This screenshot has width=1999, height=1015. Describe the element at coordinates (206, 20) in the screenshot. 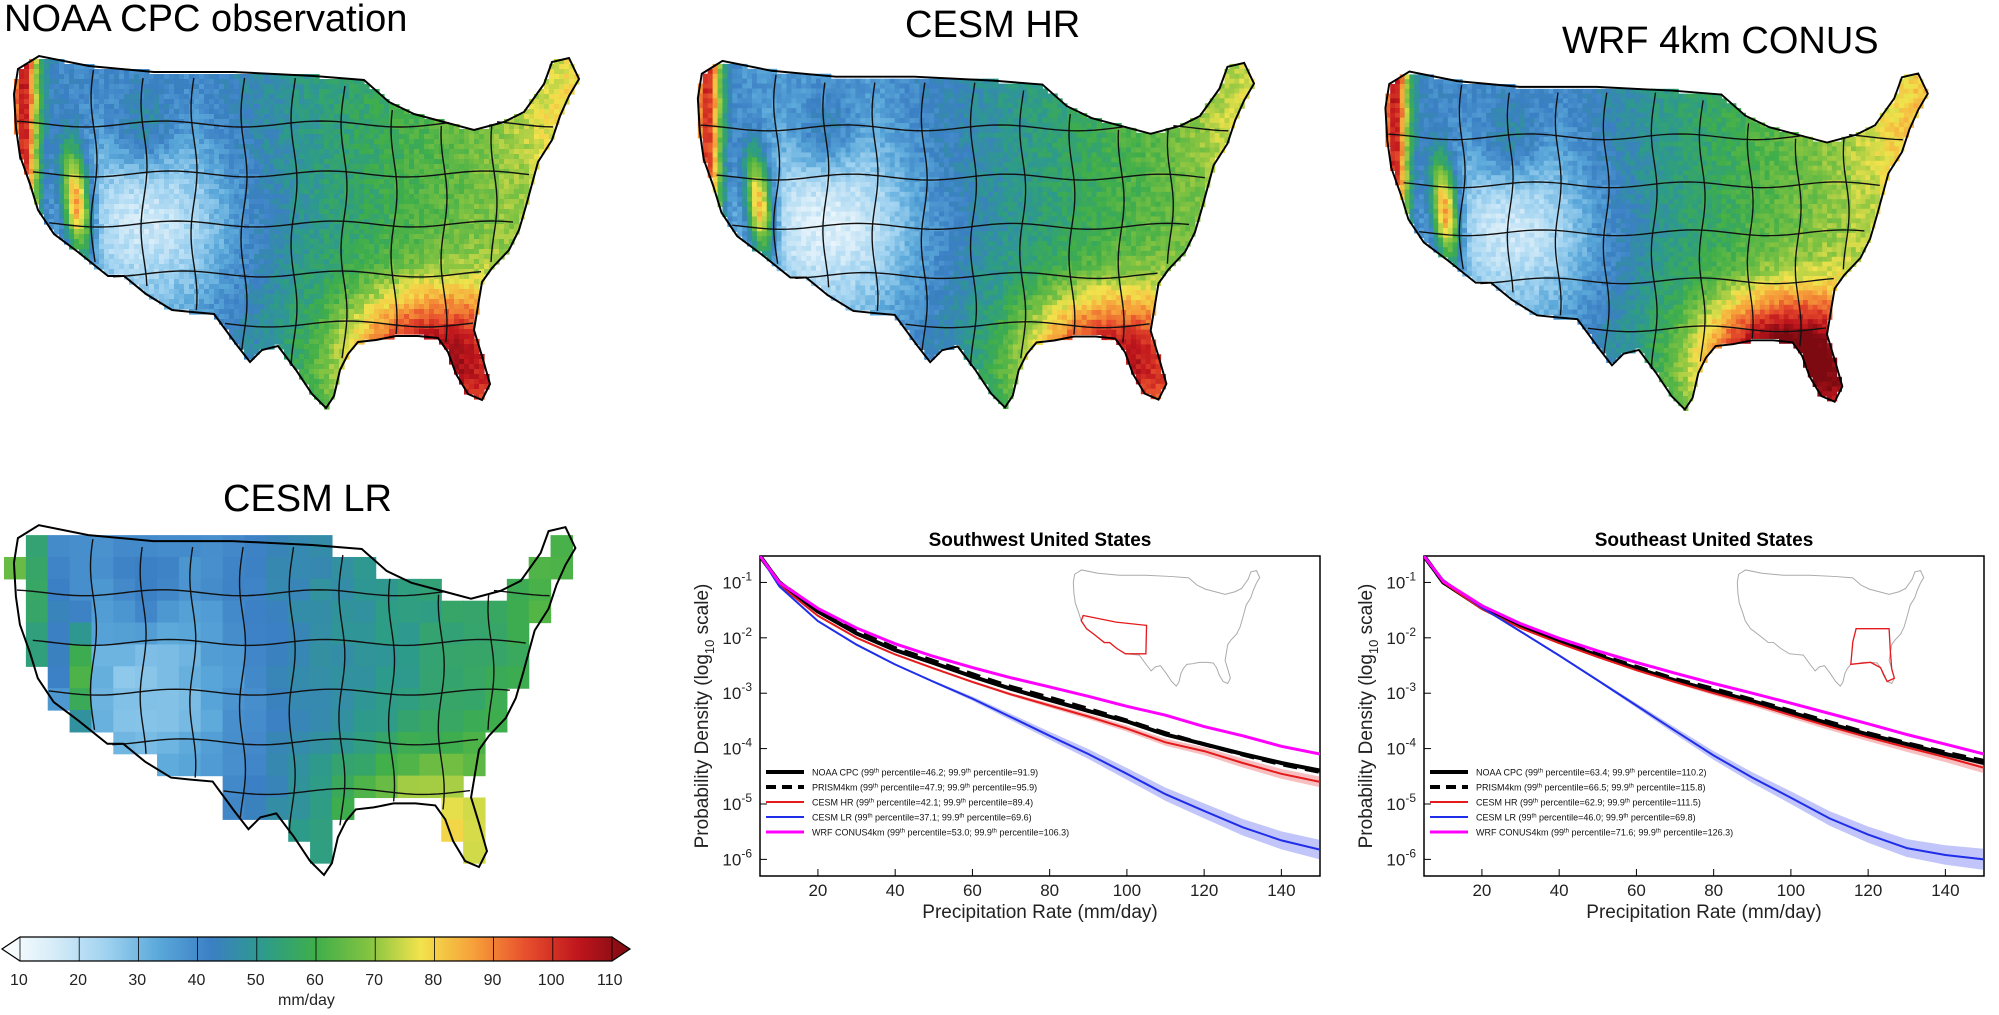

I see `map-title-obs: NOAA CPC observation` at that location.